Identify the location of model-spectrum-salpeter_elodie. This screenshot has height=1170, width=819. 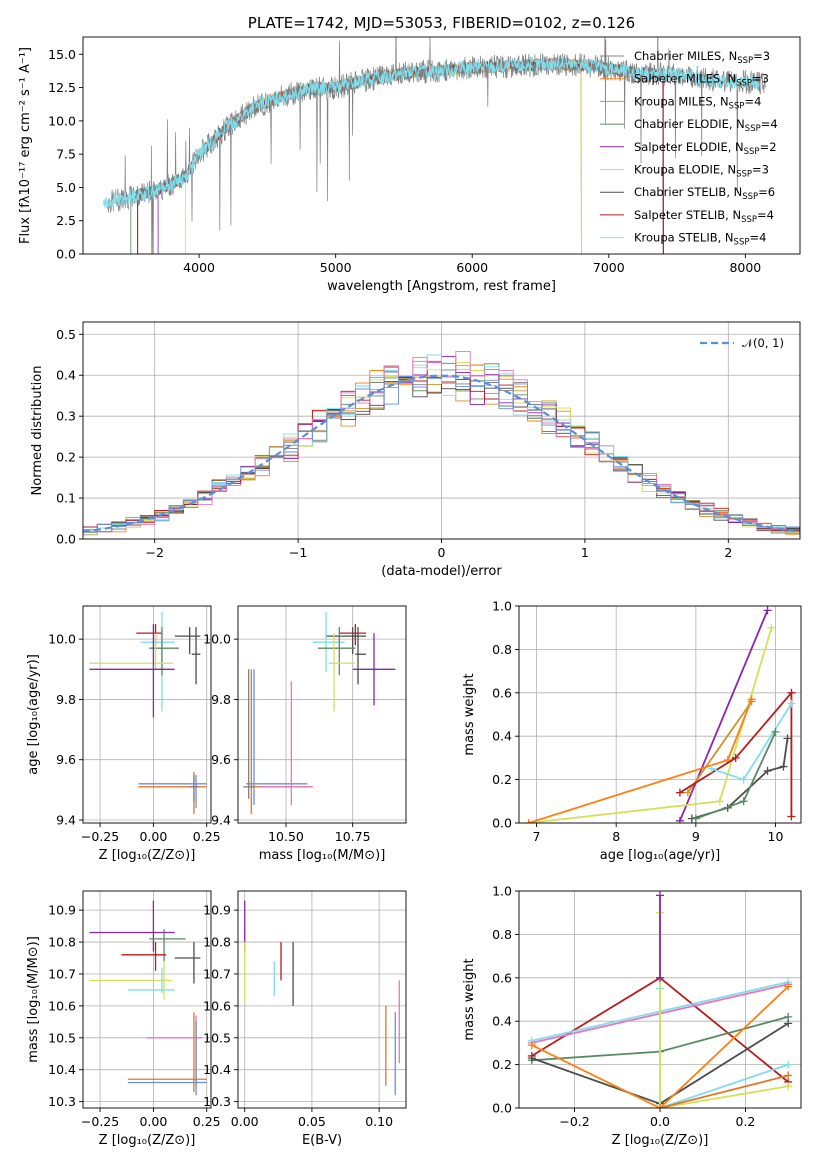
(410, 155).